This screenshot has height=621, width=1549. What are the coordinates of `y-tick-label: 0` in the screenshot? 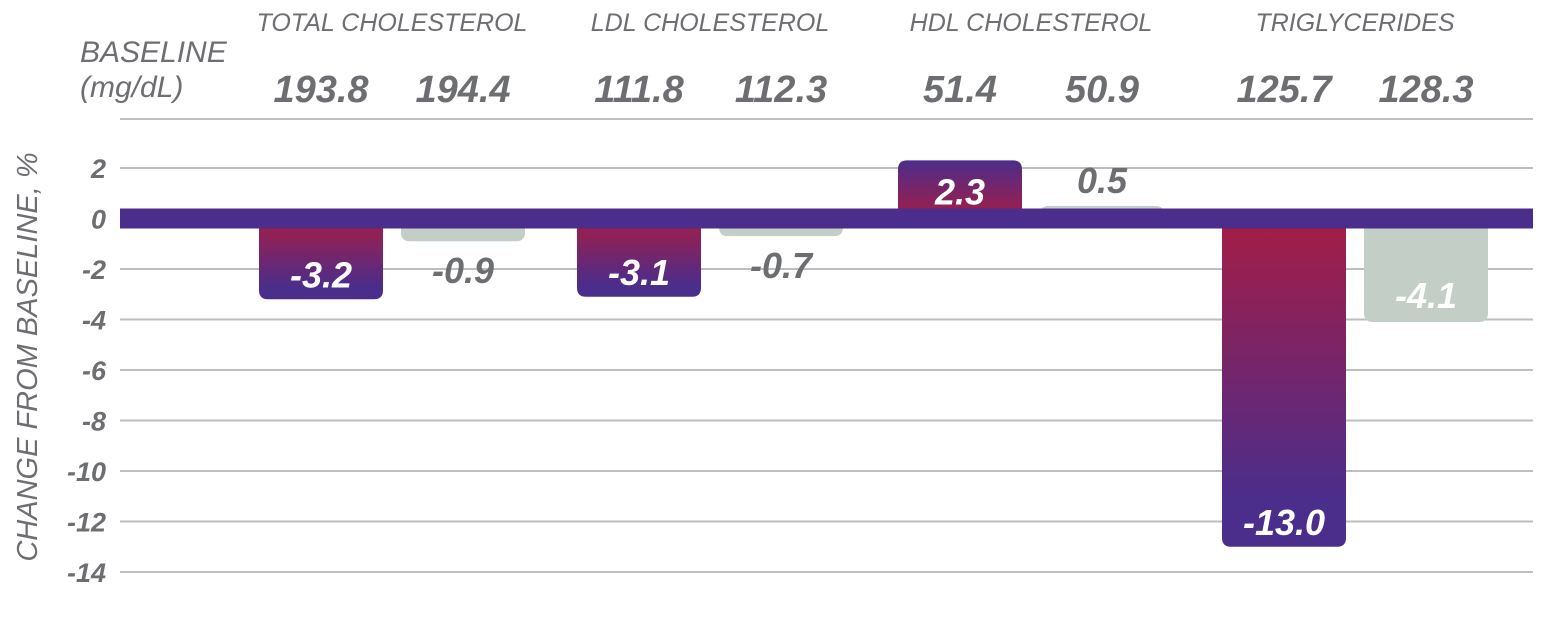 It's located at (98, 220).